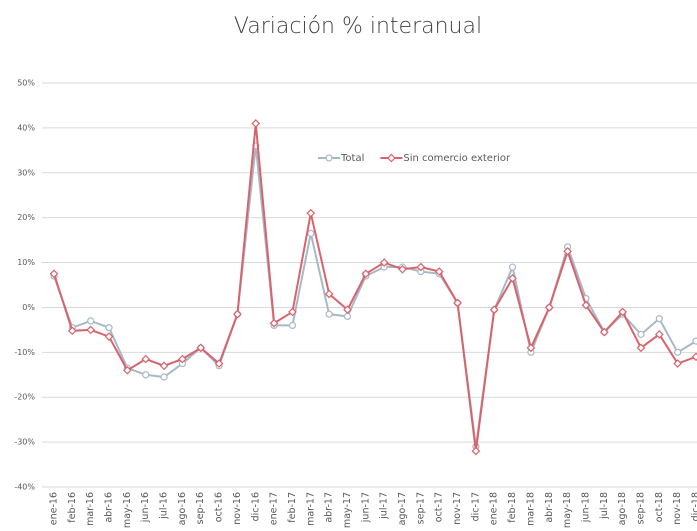 This screenshot has height=531, width=697. I want to click on x-tick-label: jun-16, so click(145, 507).